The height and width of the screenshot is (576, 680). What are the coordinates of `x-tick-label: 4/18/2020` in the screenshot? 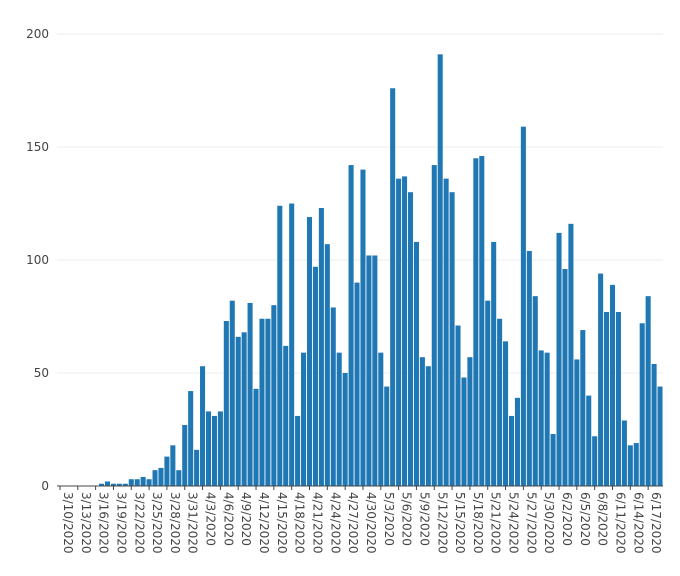 It's located at (300, 523).